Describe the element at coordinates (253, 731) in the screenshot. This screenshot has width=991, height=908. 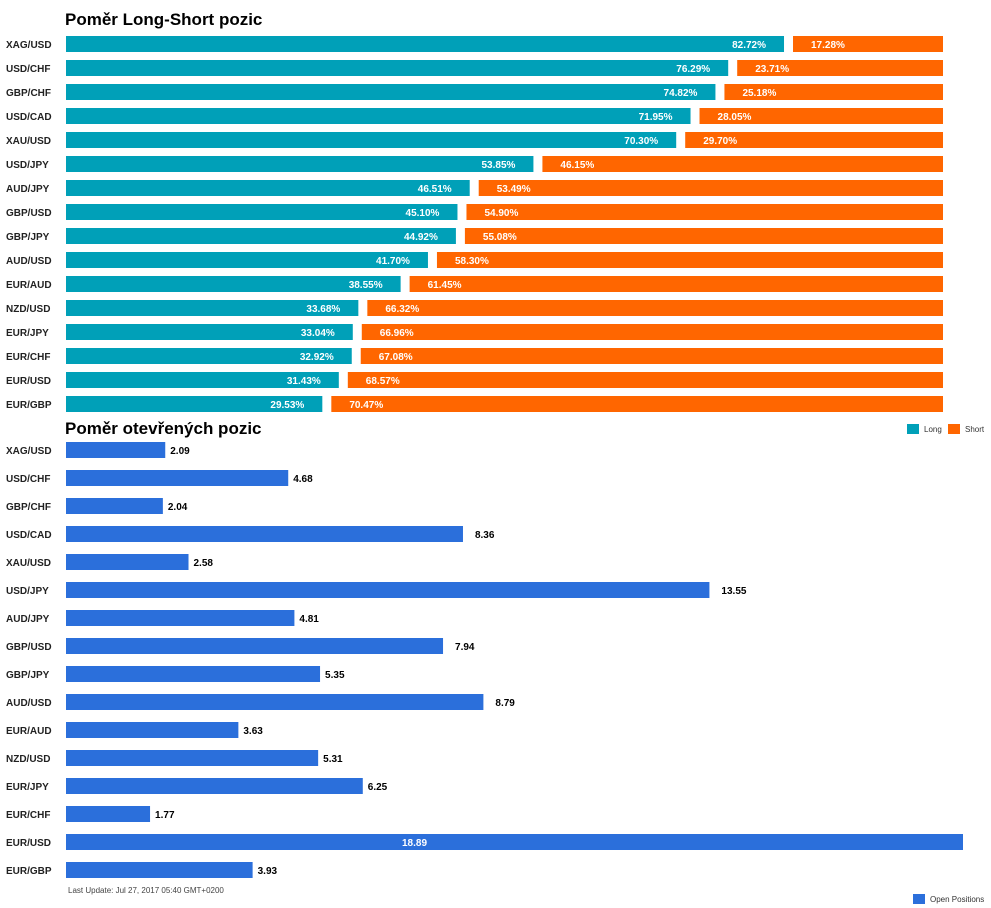
I see `open-value-label-eur-aud: 3.63` at that location.